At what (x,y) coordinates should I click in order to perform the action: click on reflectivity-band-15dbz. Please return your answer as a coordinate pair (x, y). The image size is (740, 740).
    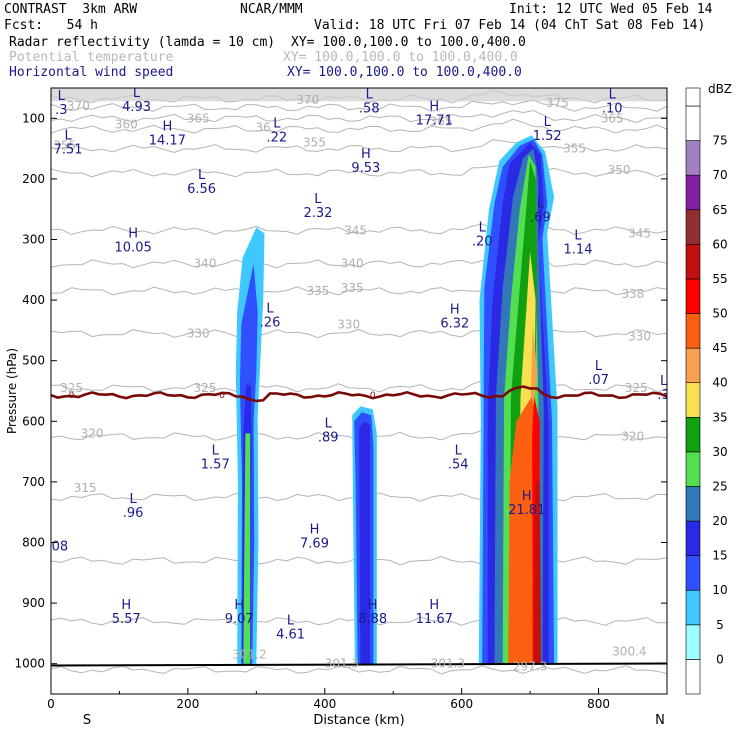
    Looking at the image, I should click on (364, 542).